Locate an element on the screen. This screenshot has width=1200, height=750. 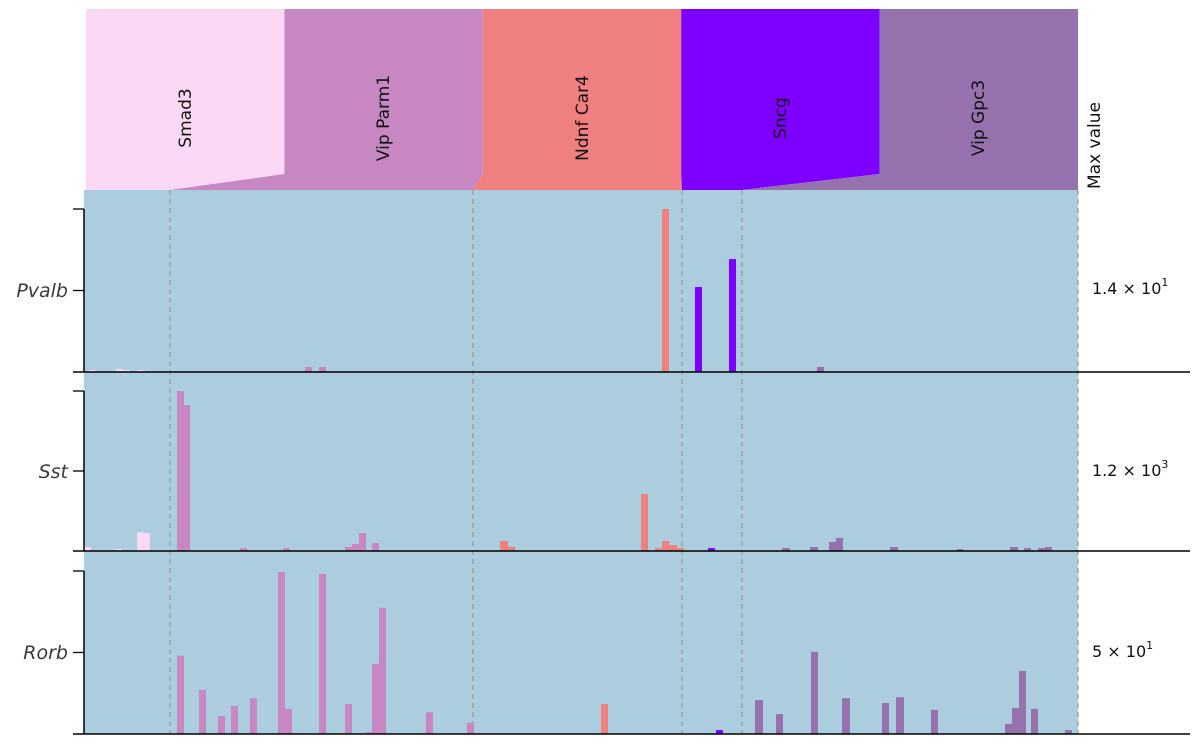
max-value-pvalb: 1.4 × 101 is located at coordinates (1130, 287).